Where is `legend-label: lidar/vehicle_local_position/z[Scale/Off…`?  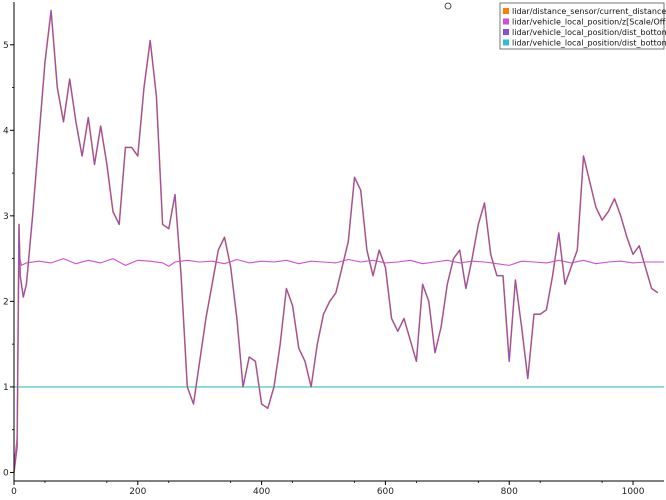
legend-label: lidar/vehicle_local_position/z[Scale/Off… is located at coordinates (589, 22).